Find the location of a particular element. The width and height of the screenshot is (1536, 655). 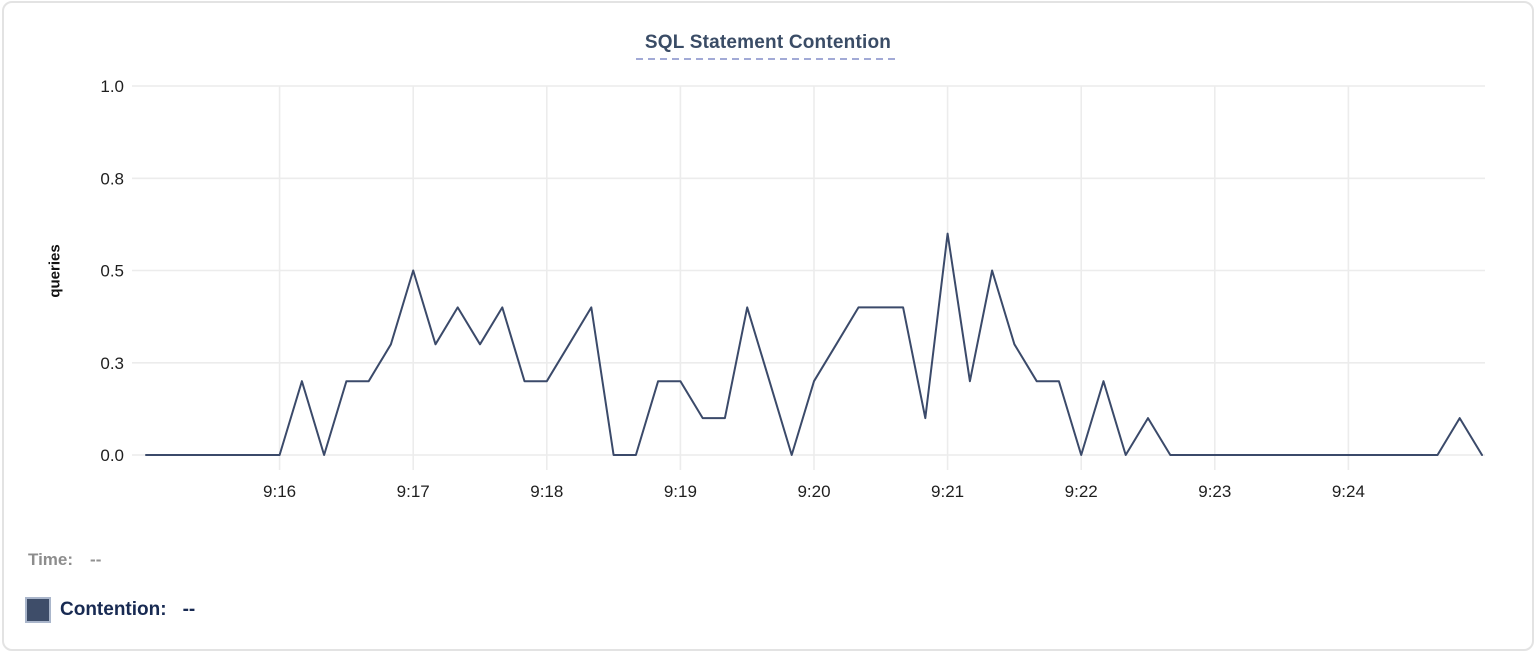

legend-contention-label: Contention: is located at coordinates (113, 610).